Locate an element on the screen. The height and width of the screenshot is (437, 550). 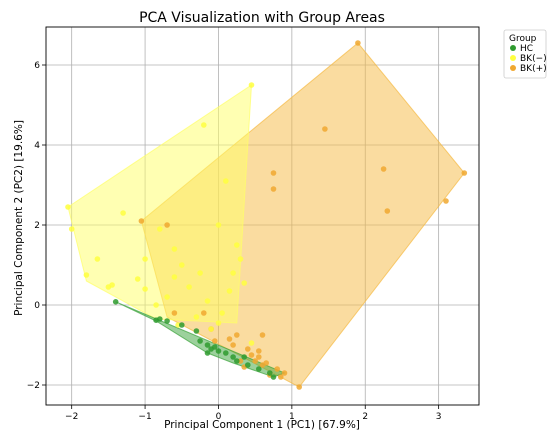
x-tick-label: 0 is located at coordinates (219, 417).